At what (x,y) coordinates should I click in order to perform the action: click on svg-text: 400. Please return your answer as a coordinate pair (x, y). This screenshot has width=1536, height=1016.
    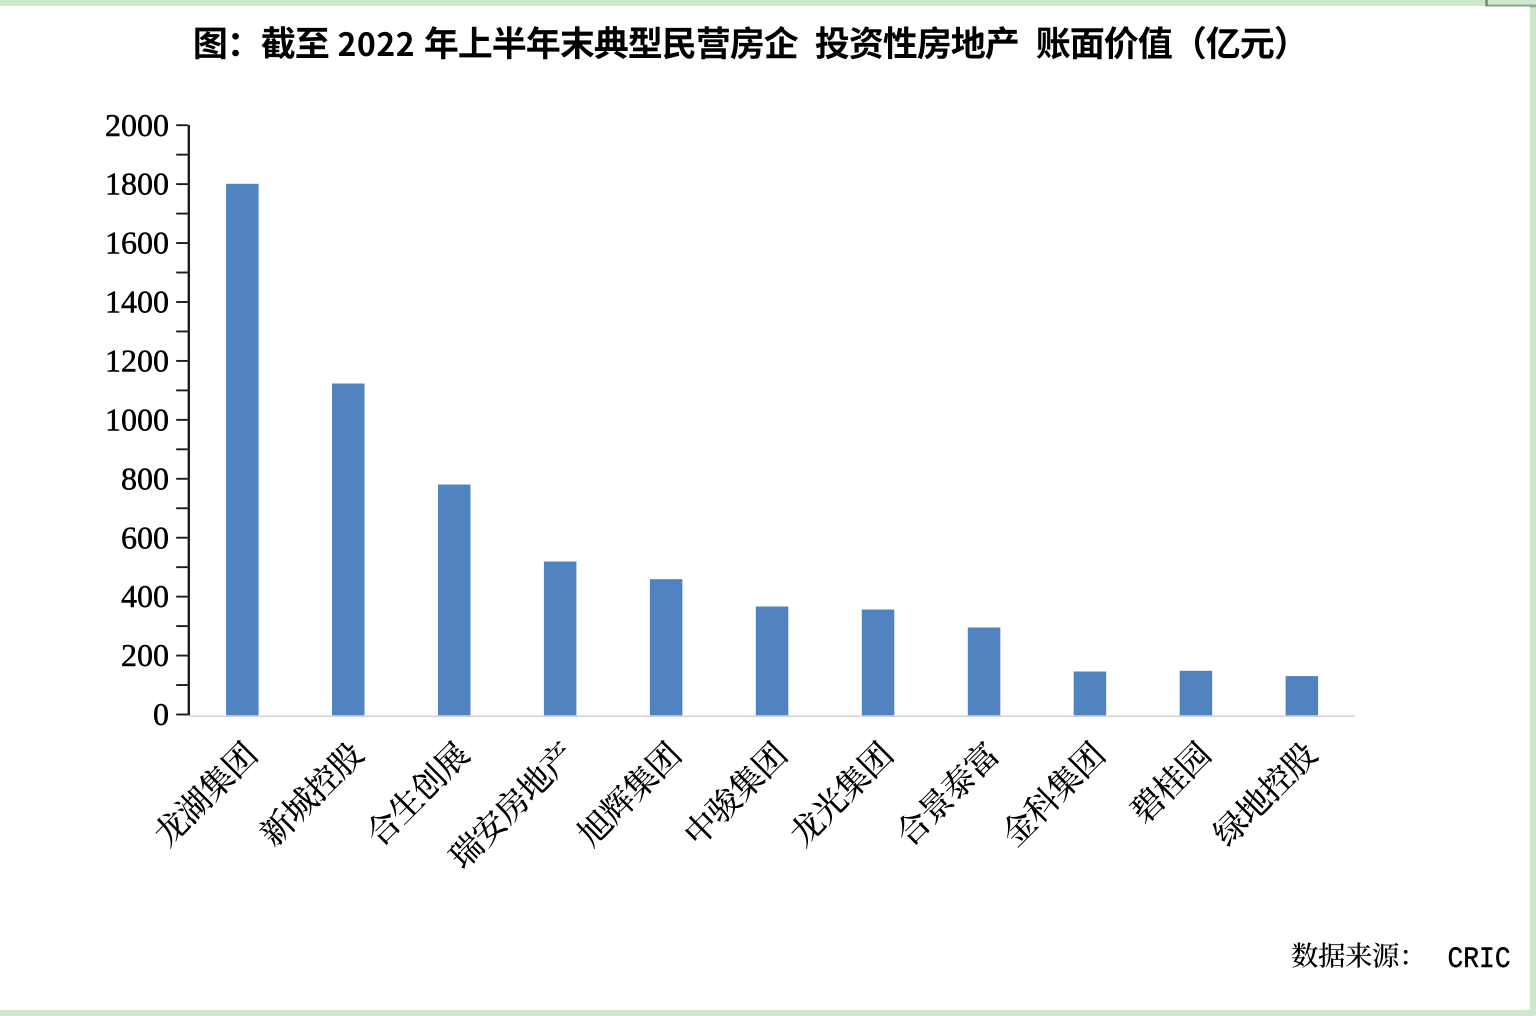
    Looking at the image, I should click on (145, 596).